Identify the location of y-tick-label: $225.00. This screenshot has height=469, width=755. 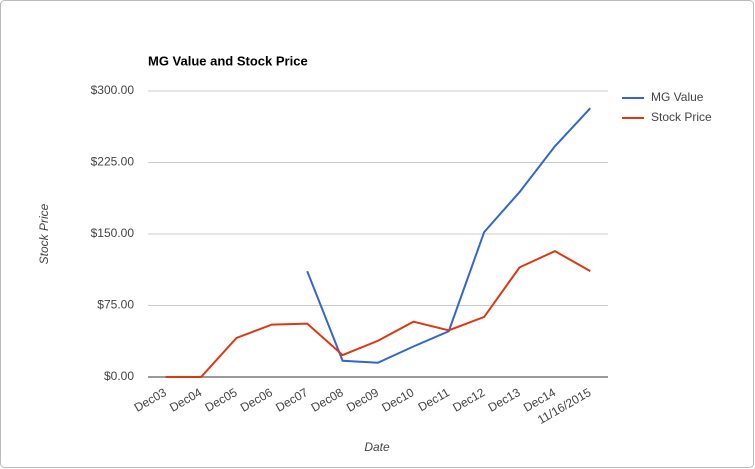
(113, 162).